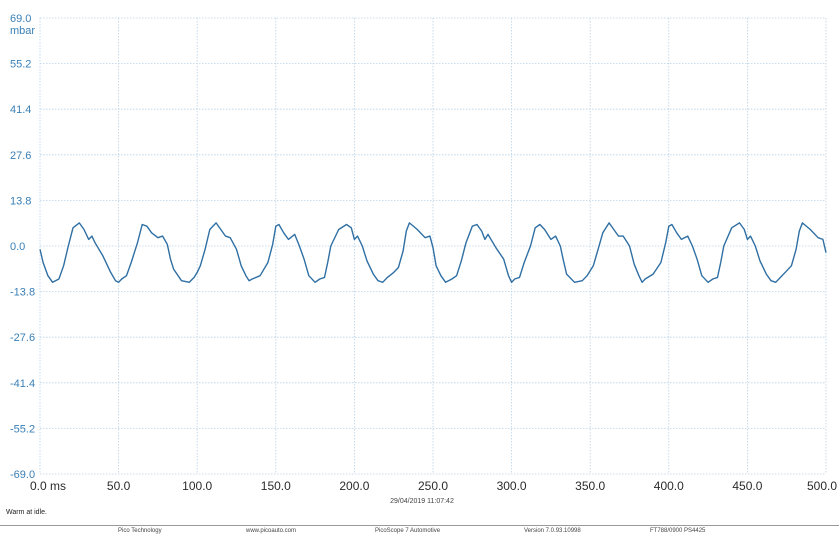  What do you see at coordinates (22, 475) in the screenshot?
I see `y-tick-label: -69.0` at bounding box center [22, 475].